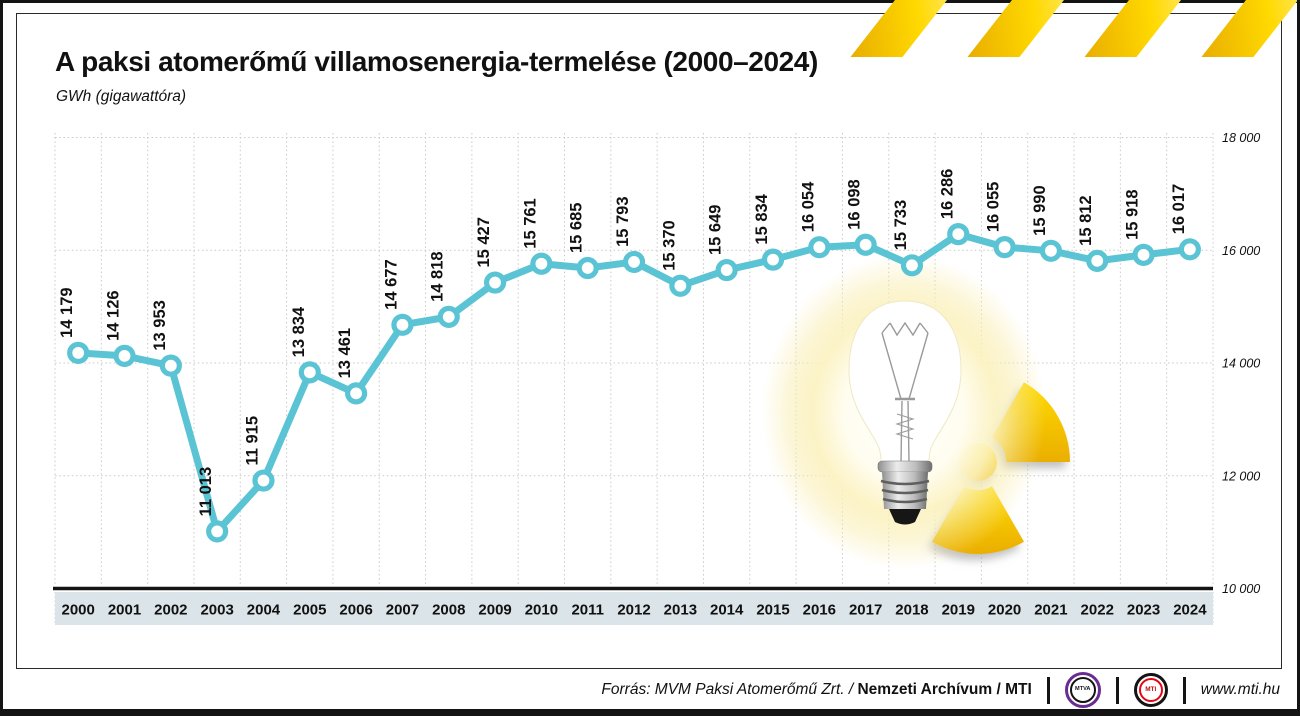  I want to click on svg-text: 15 834, so click(762, 218).